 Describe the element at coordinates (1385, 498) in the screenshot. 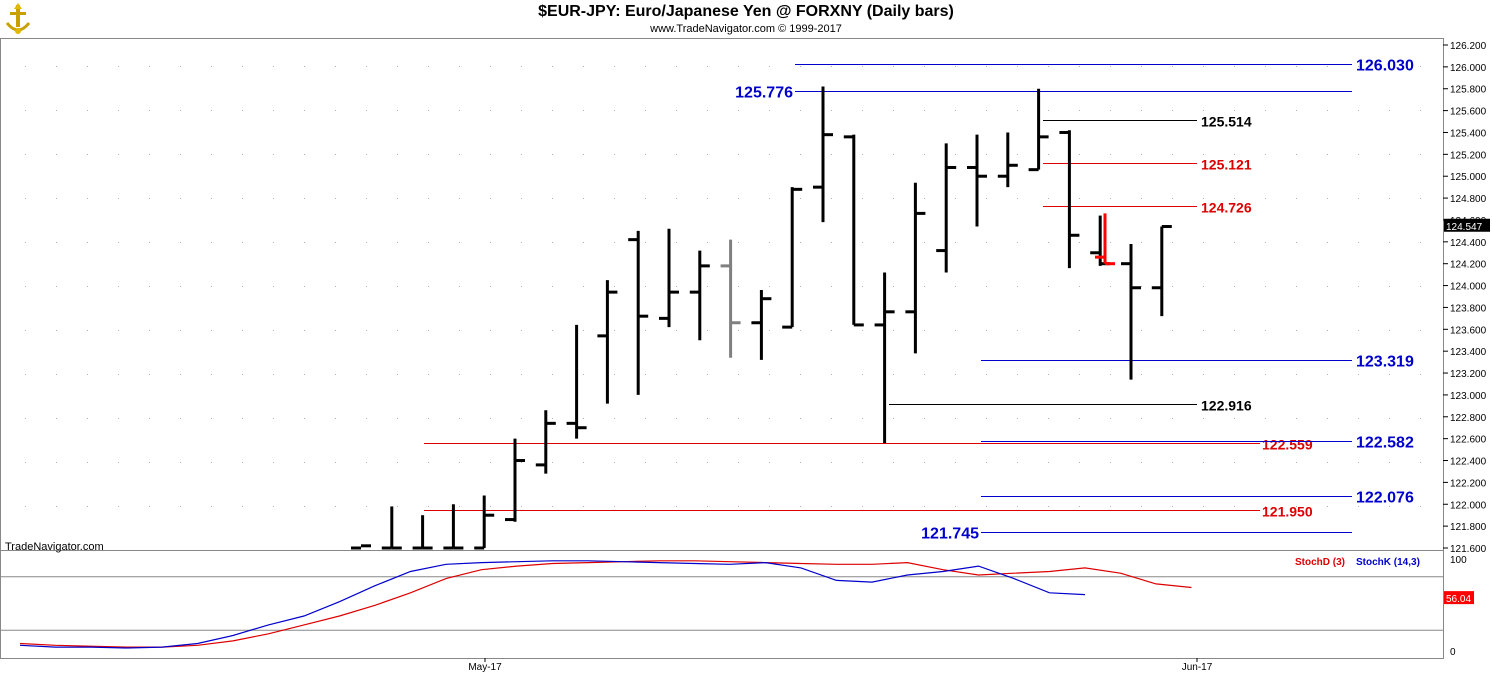

I see `level-label: 122.076` at that location.